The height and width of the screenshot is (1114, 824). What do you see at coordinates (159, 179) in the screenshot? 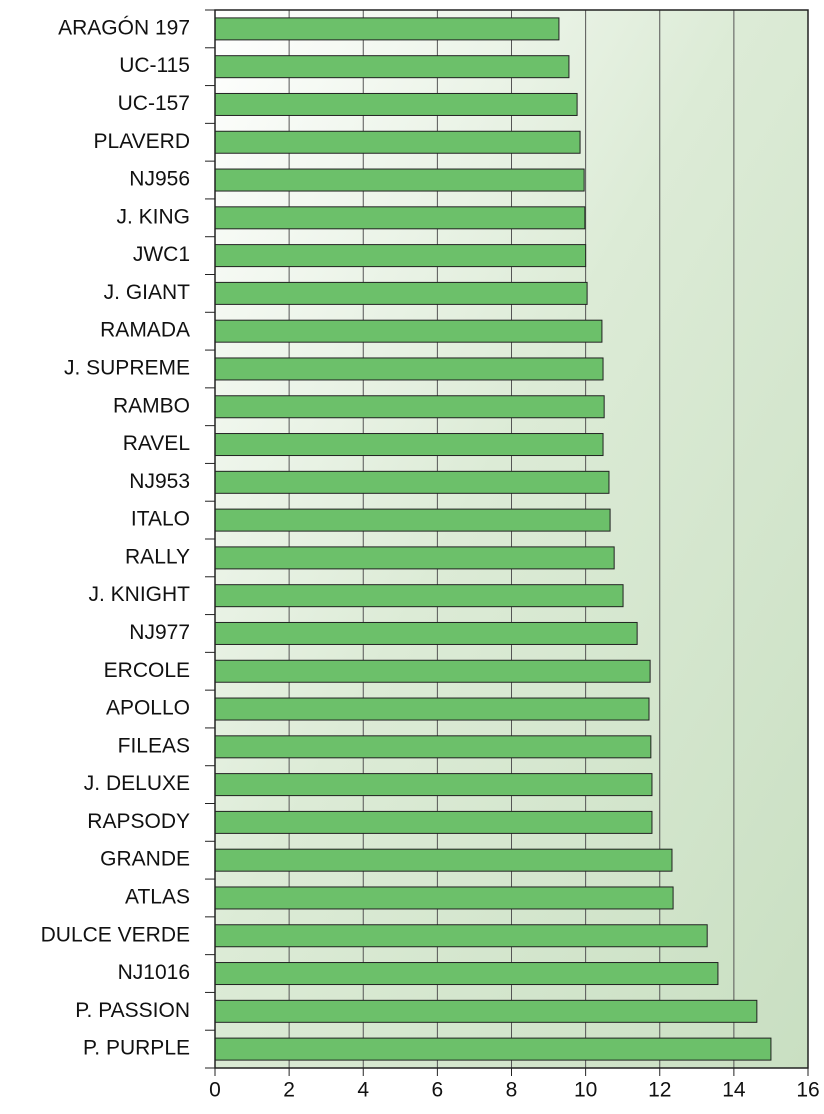
I see `y-tick-label: NJ956` at bounding box center [159, 179].